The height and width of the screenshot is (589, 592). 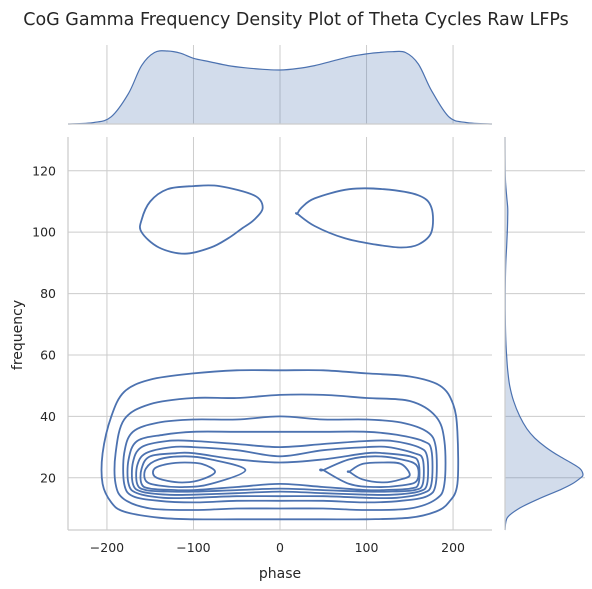 I want to click on y-tick-label: 120, so click(x=44, y=170).